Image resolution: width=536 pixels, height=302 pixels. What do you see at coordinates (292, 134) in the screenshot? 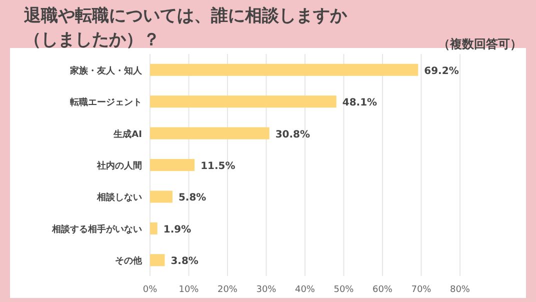
I see `data-label: 30.8%` at bounding box center [292, 134].